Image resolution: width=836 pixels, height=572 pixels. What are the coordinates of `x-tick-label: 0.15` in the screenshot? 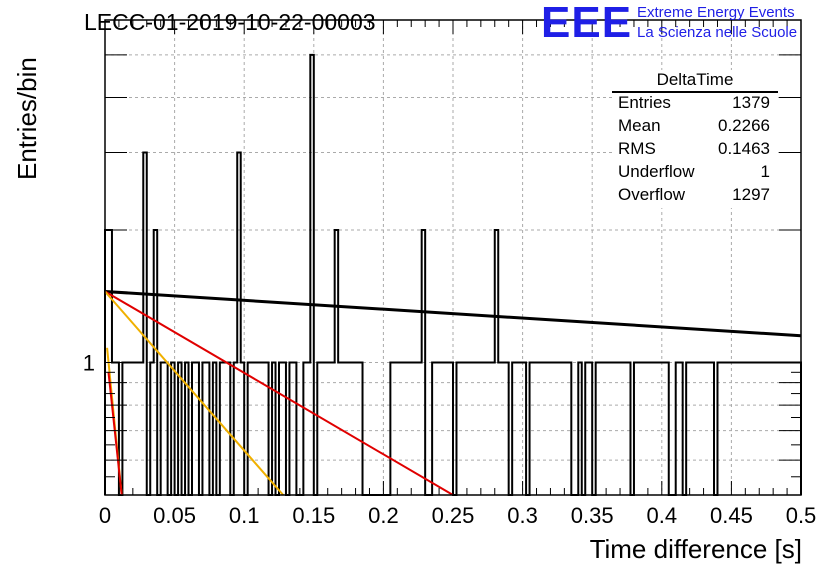 It's located at (313, 515).